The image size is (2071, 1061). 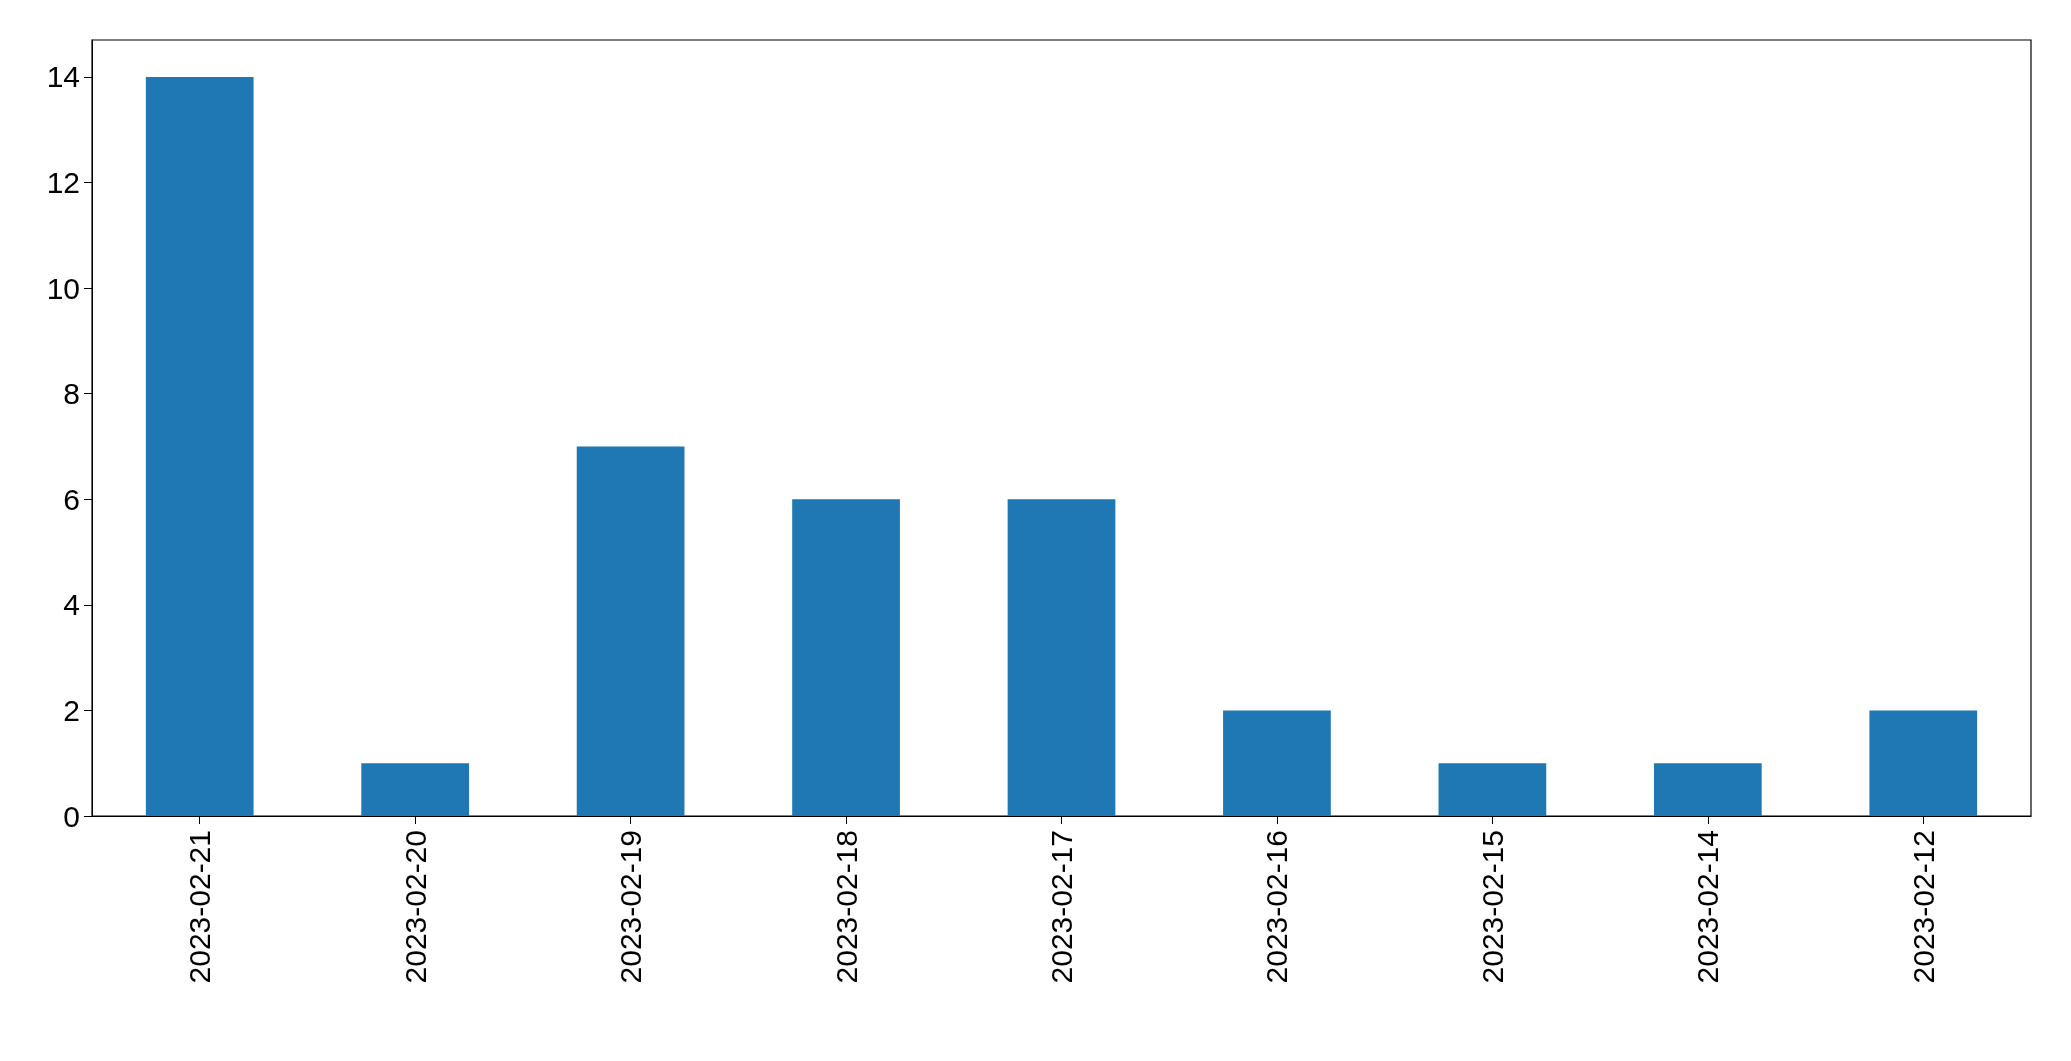 I want to click on y-tick-label: 14, so click(x=63, y=77).